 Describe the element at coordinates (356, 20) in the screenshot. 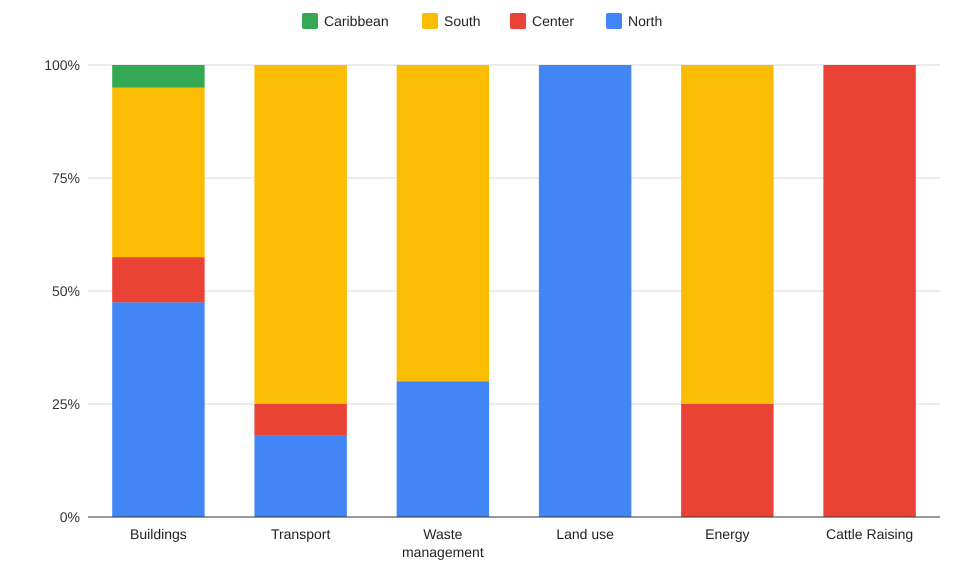

I see `legend-label: Caribbean` at that location.